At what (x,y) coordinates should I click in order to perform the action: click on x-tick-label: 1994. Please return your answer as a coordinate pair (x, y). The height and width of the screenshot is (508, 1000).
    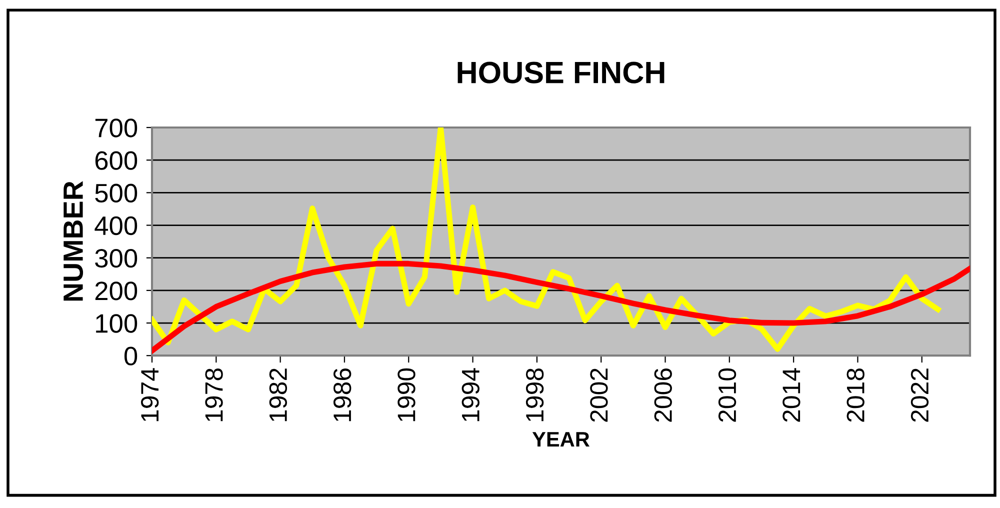
    Looking at the image, I should click on (471, 395).